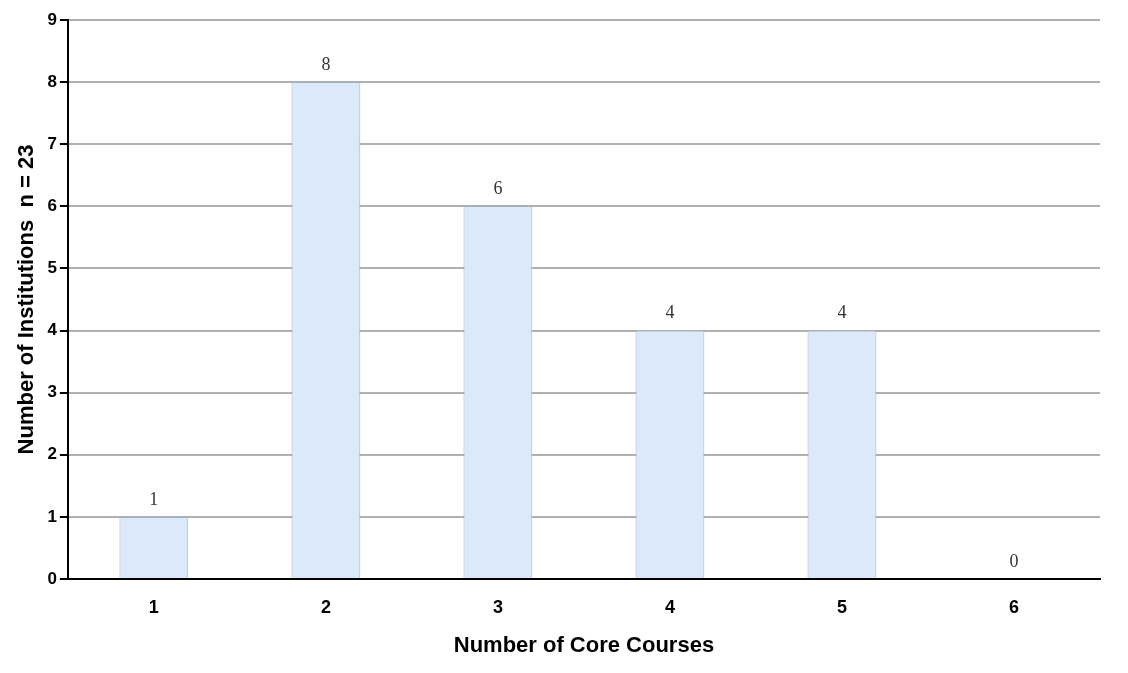  What do you see at coordinates (584, 644) in the screenshot?
I see `x-axis-title: Number of Core Courses` at bounding box center [584, 644].